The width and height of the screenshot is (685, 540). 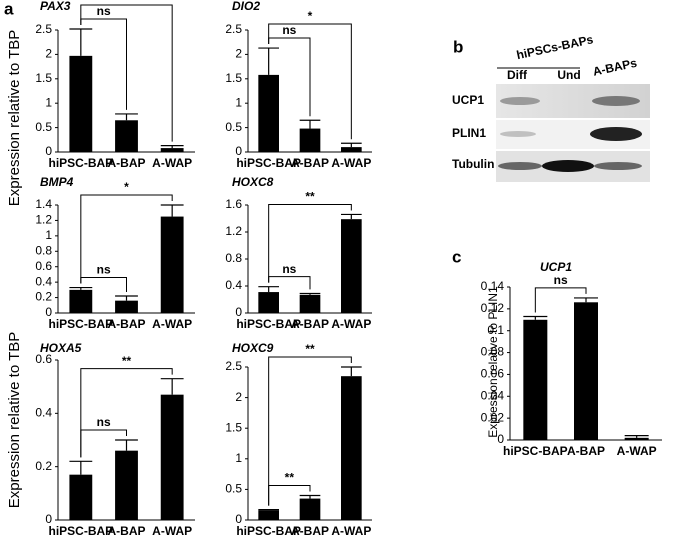 I want to click on chart-title: PAX3, so click(x=55, y=6).